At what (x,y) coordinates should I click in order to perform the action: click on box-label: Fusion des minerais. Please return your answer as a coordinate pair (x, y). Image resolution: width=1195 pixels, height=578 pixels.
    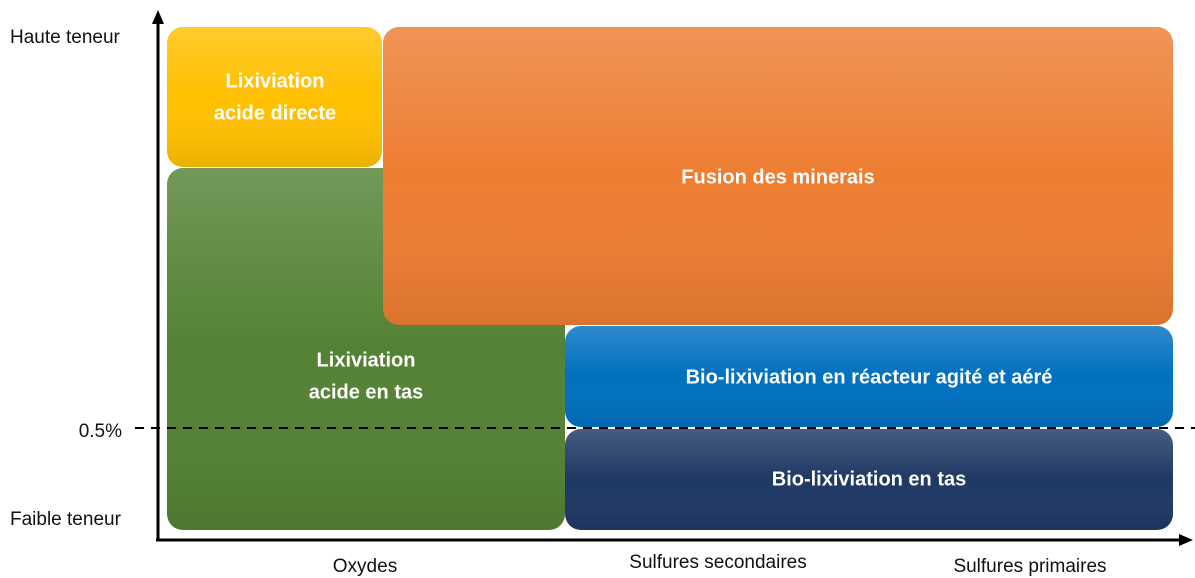
    Looking at the image, I should click on (777, 177).